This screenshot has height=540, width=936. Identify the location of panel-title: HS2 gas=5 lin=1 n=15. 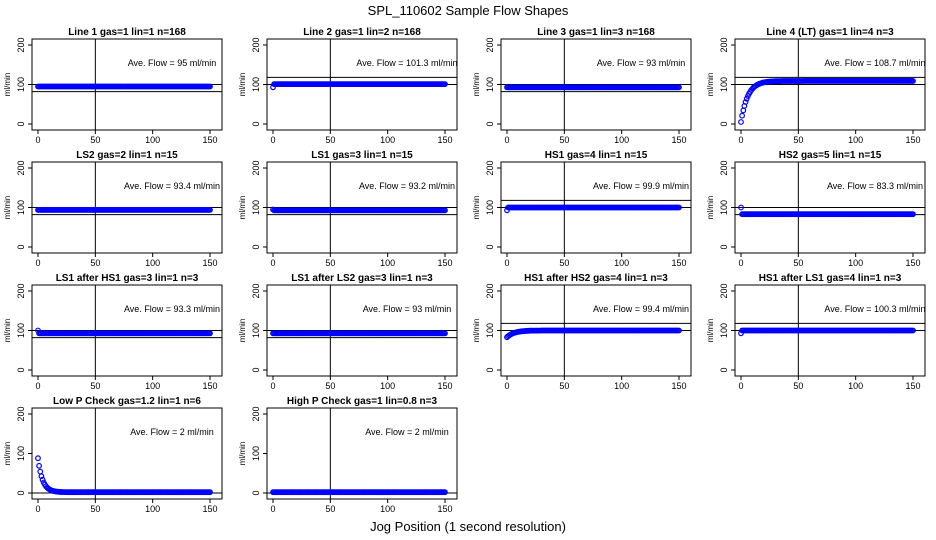
(830, 155).